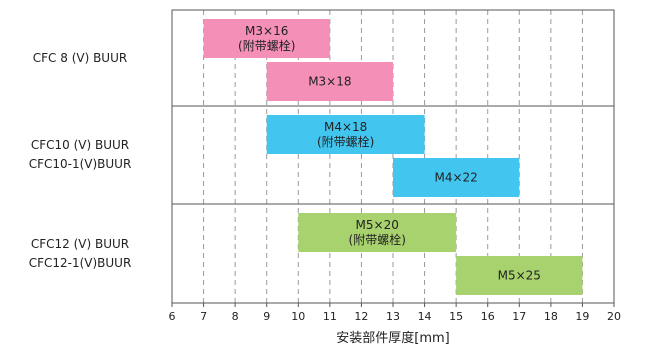 This screenshot has width=645, height=351. What do you see at coordinates (235, 316) in the screenshot?
I see `x-tick-label: 8` at bounding box center [235, 316].